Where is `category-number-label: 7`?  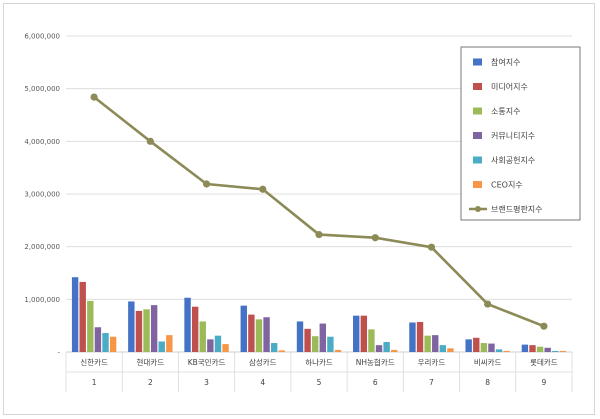
category-number-label: 7 is located at coordinates (431, 382).